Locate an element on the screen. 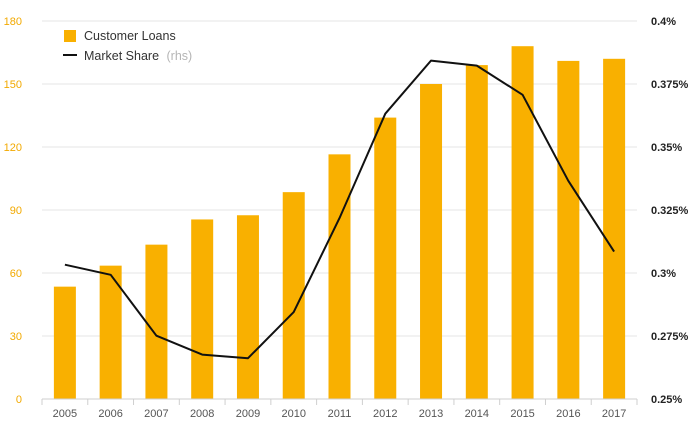  y-left-tick-label: 150 is located at coordinates (13, 85).